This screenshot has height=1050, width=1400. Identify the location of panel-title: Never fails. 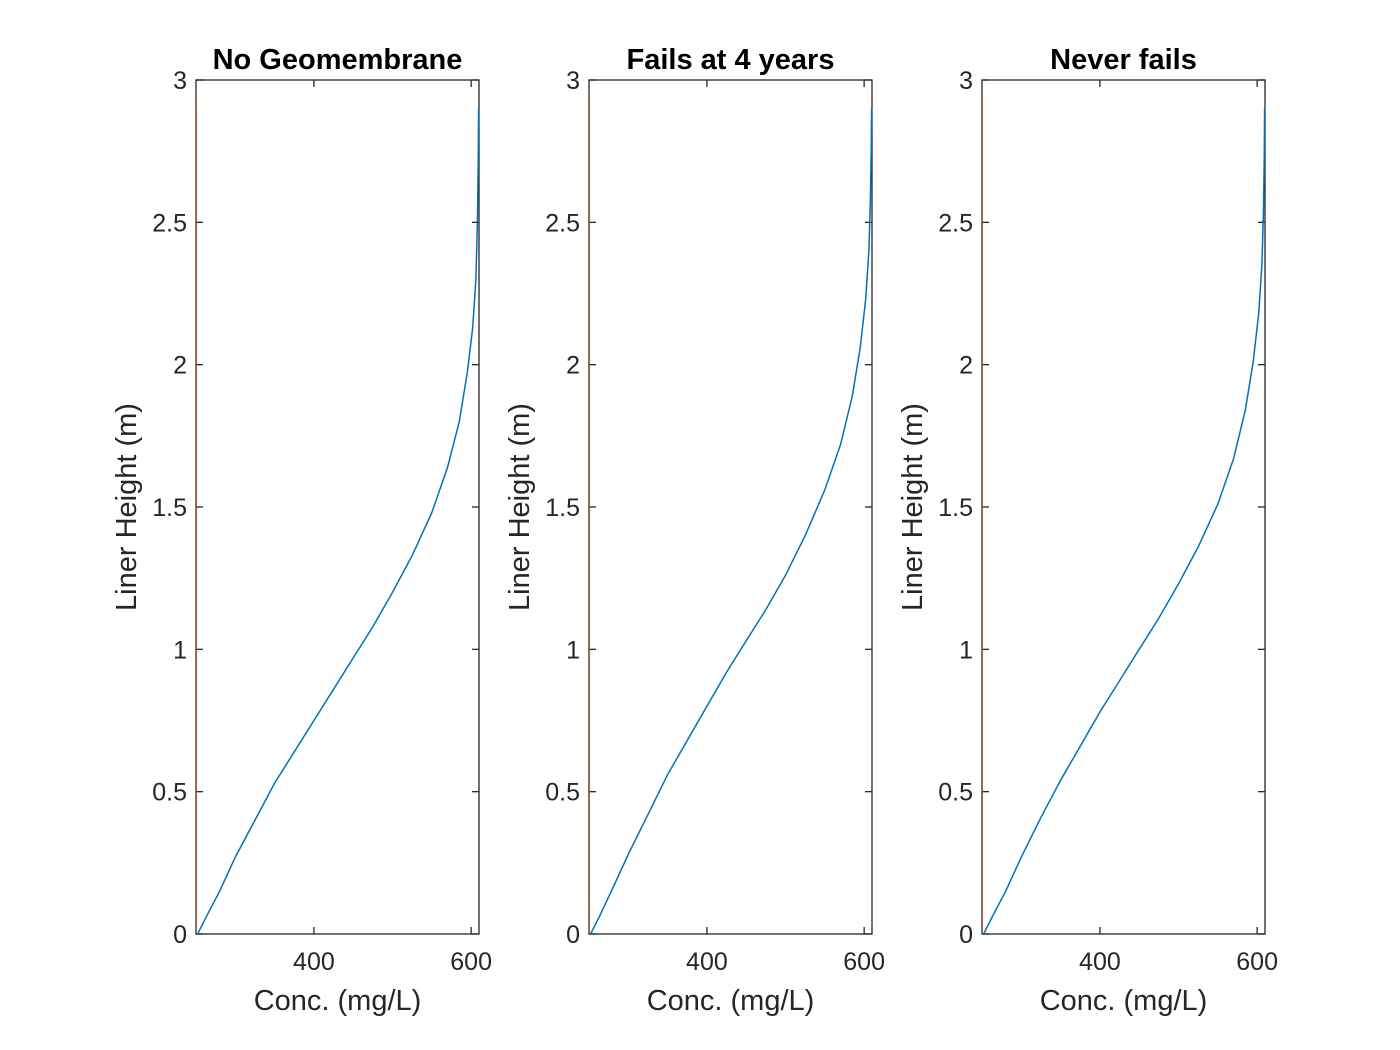
(1123, 60).